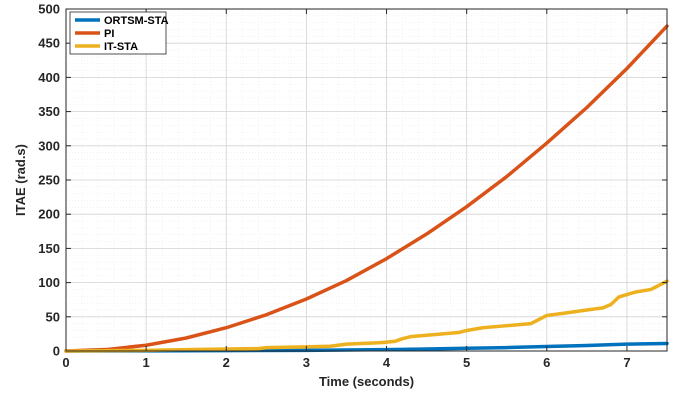  I want to click on y-tick-label: 50, so click(53, 316).